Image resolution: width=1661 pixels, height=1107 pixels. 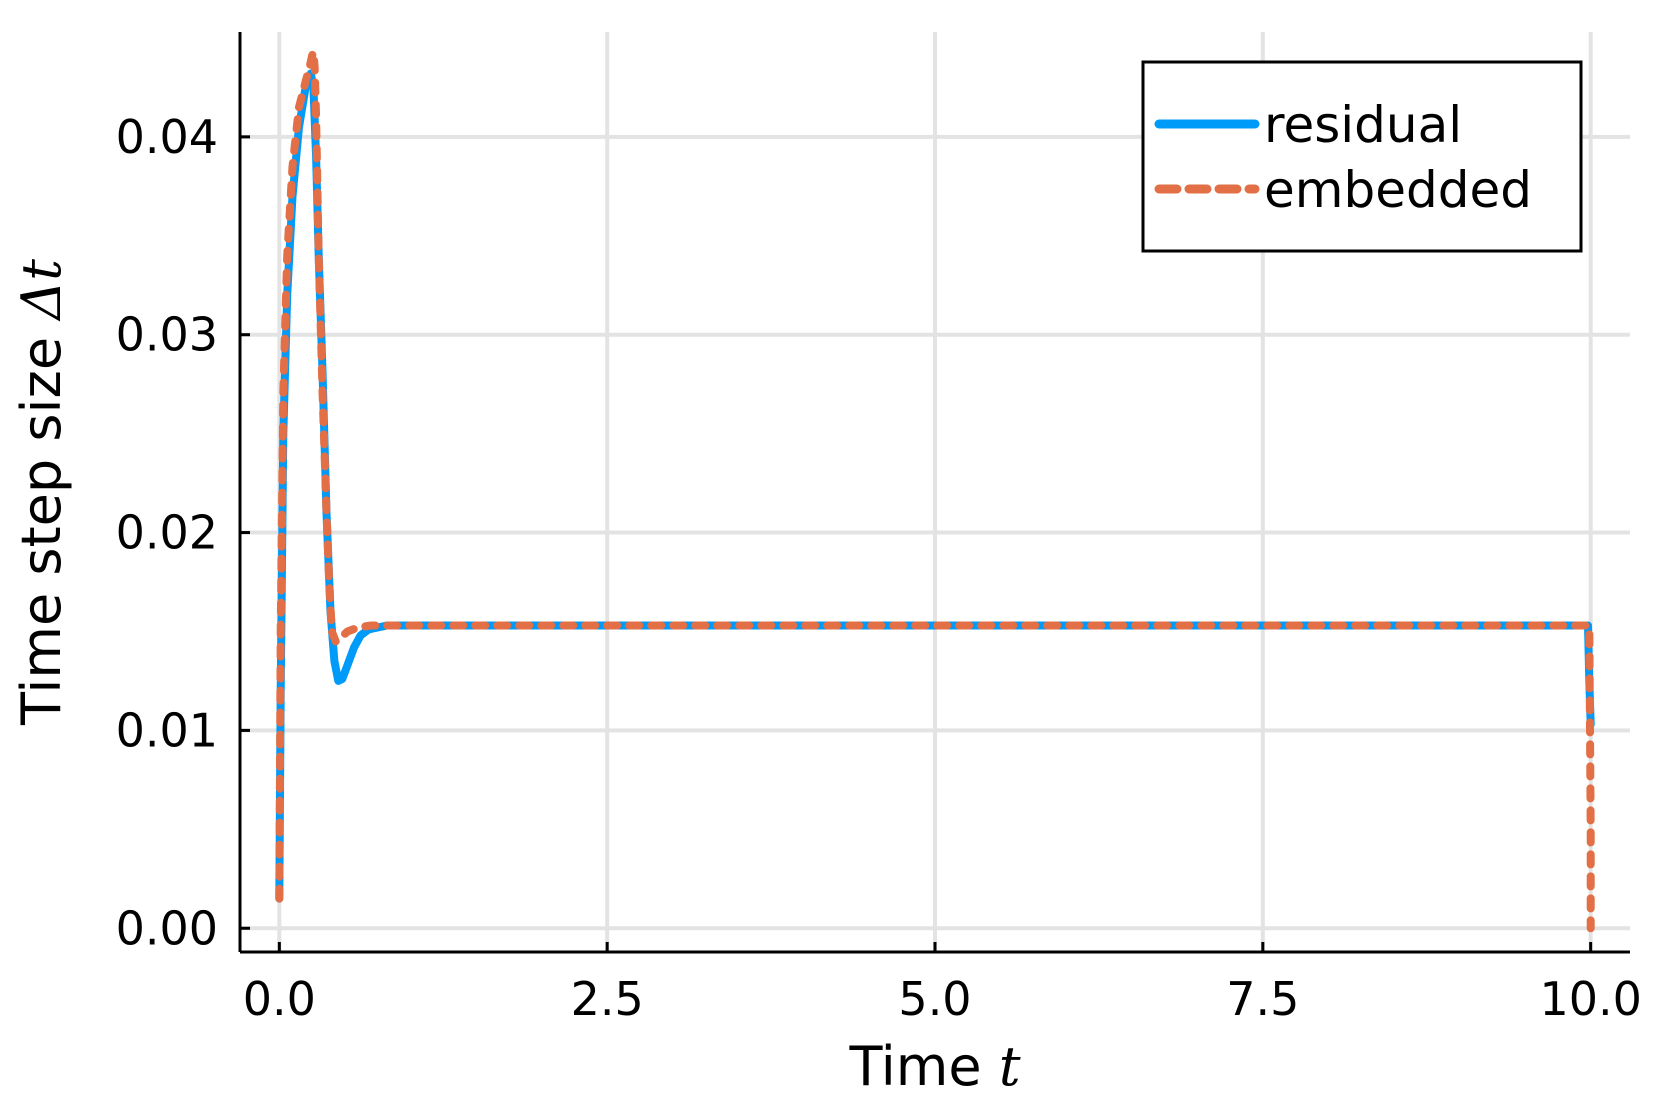 What do you see at coordinates (41, 290) in the screenshot?
I see `y-axis-title-var: Δt` at bounding box center [41, 290].